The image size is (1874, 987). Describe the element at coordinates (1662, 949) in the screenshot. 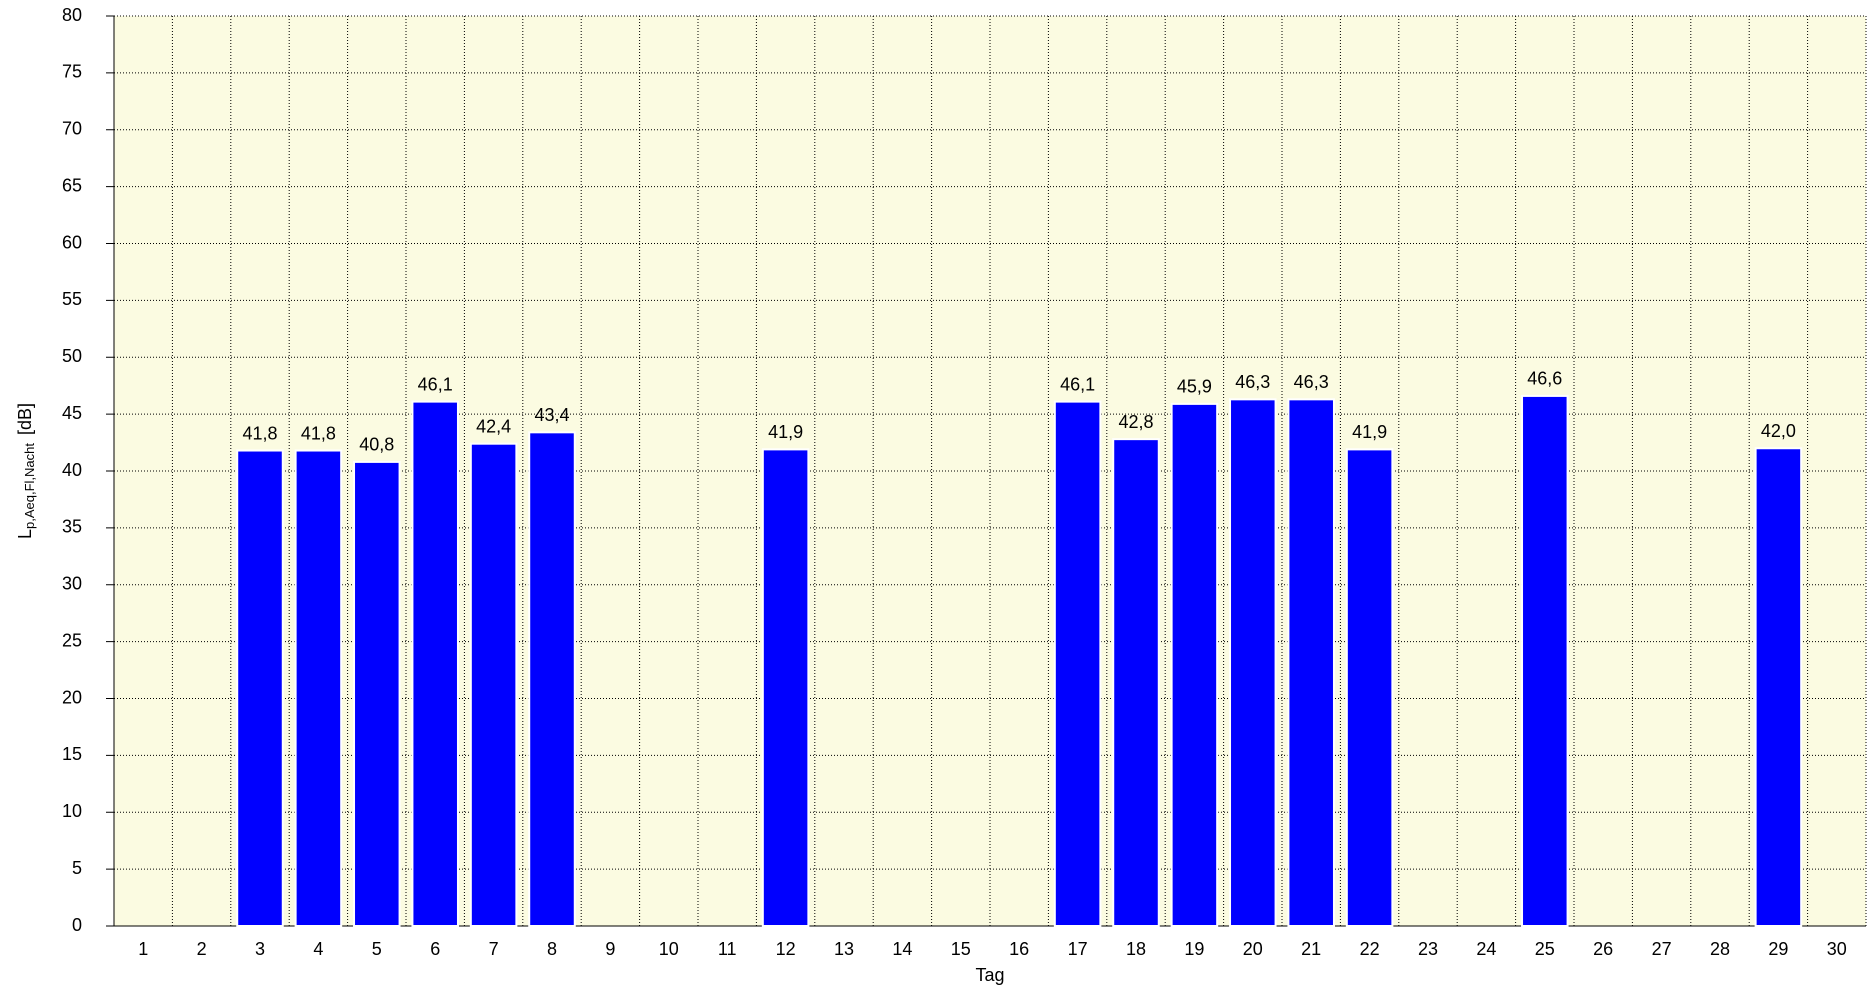

I see `x-tick-label: 27` at that location.